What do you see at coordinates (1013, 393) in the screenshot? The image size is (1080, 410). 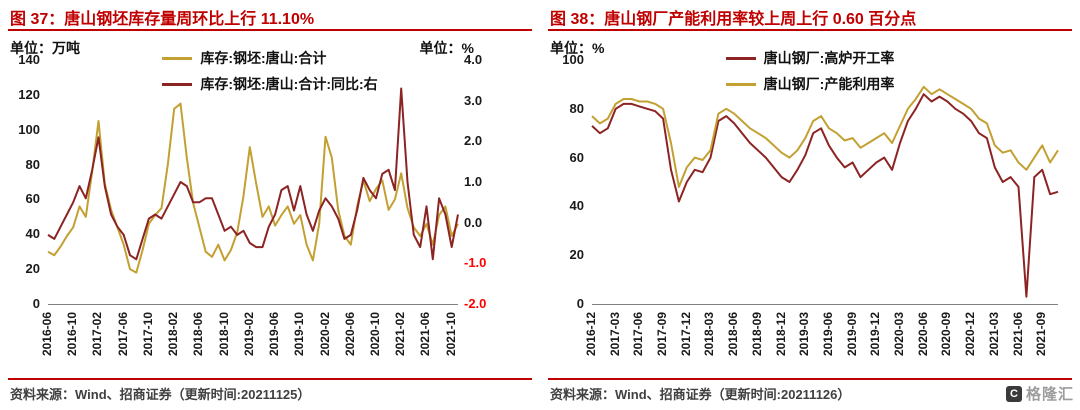 I see `gelonghui-logo-icon: C` at bounding box center [1013, 393].